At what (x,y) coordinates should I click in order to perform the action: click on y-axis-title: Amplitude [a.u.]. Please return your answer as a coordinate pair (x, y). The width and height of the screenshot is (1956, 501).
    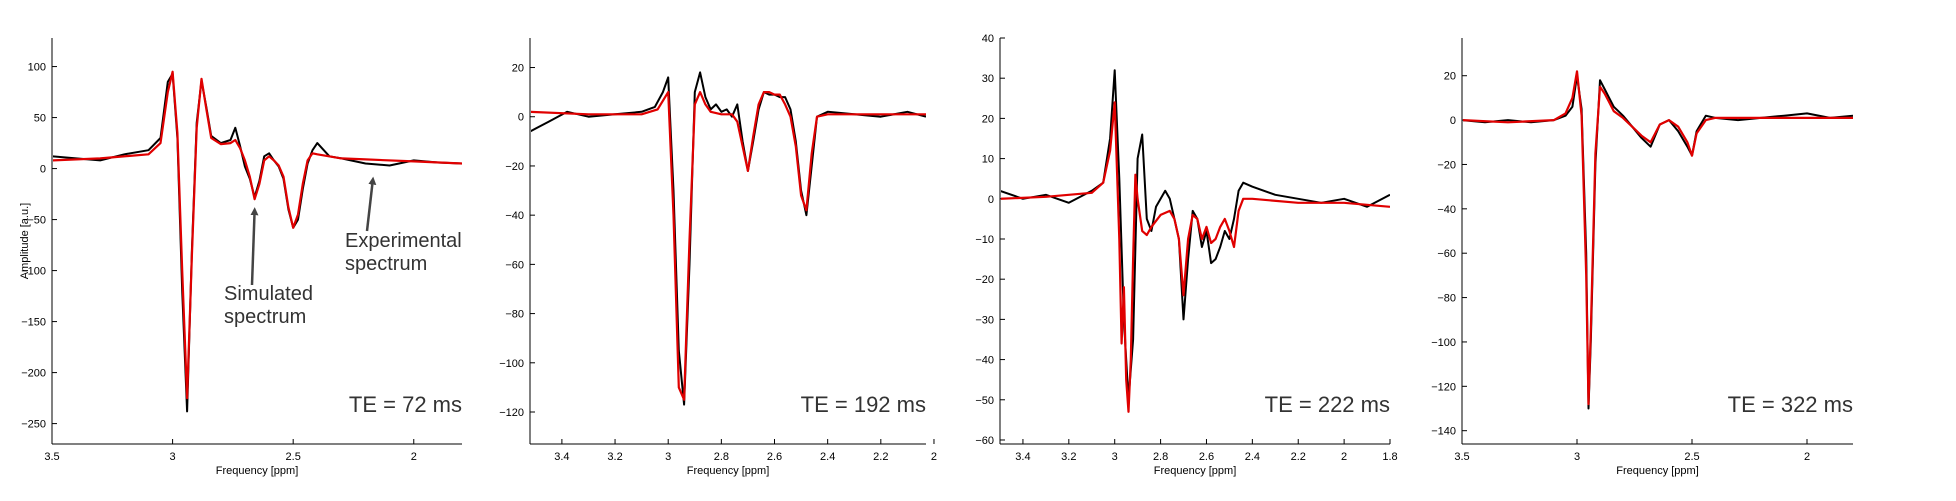
    Looking at the image, I should click on (25, 241).